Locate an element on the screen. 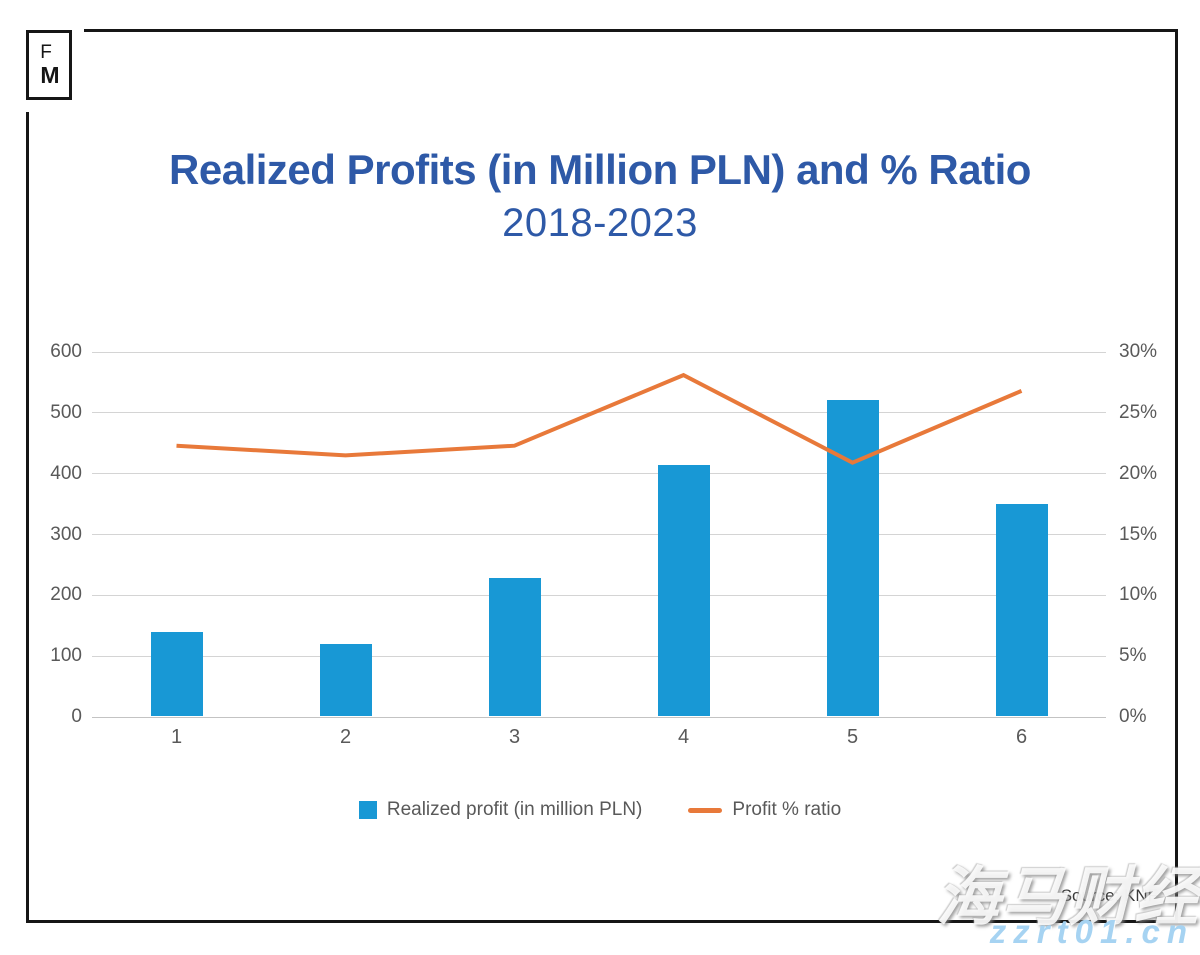 This screenshot has height=955, width=1200. frame-line-left is located at coordinates (27, 517).